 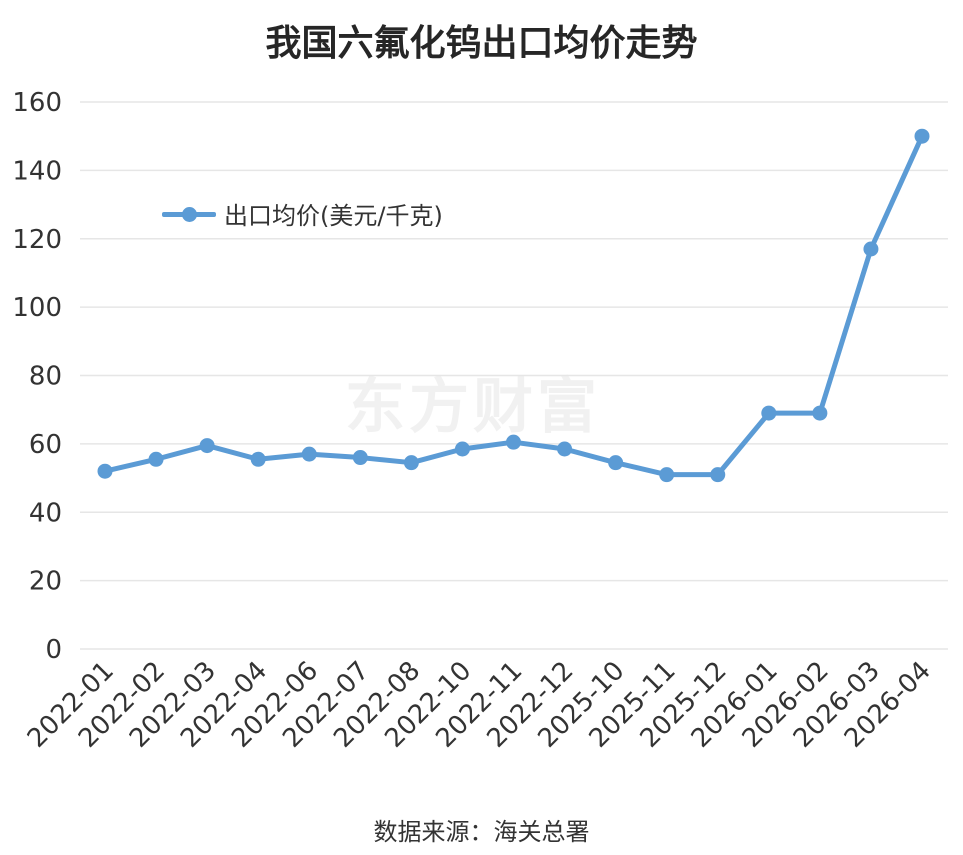 I want to click on y-tick-label: 140, so click(x=37, y=171).